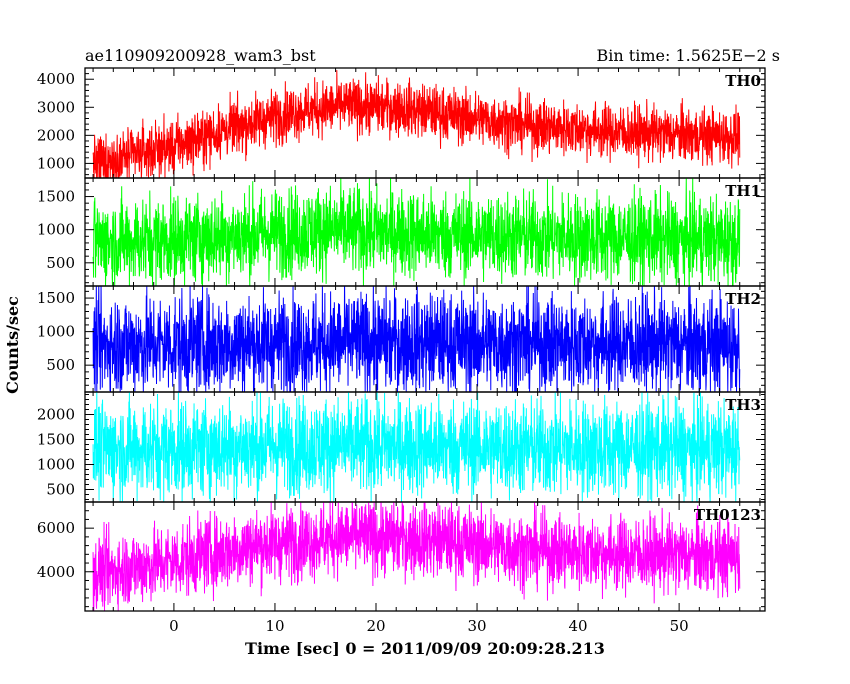  Describe the element at coordinates (416, 339) in the screenshot. I see `series-th2` at that location.